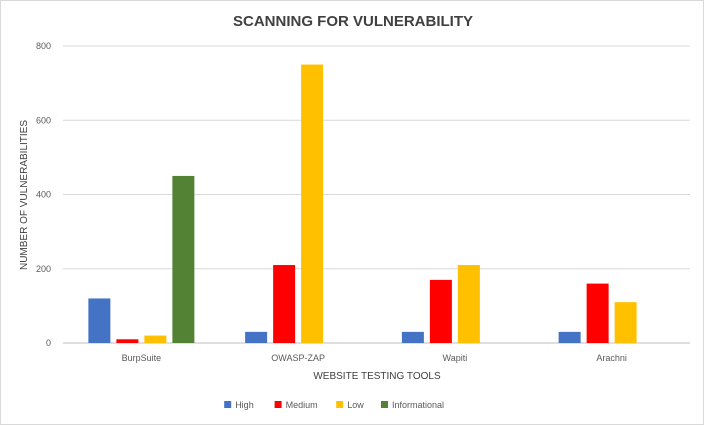 This screenshot has width=704, height=425. I want to click on y-axis-ticks: 0 200 400 600 800, so click(43, 194).